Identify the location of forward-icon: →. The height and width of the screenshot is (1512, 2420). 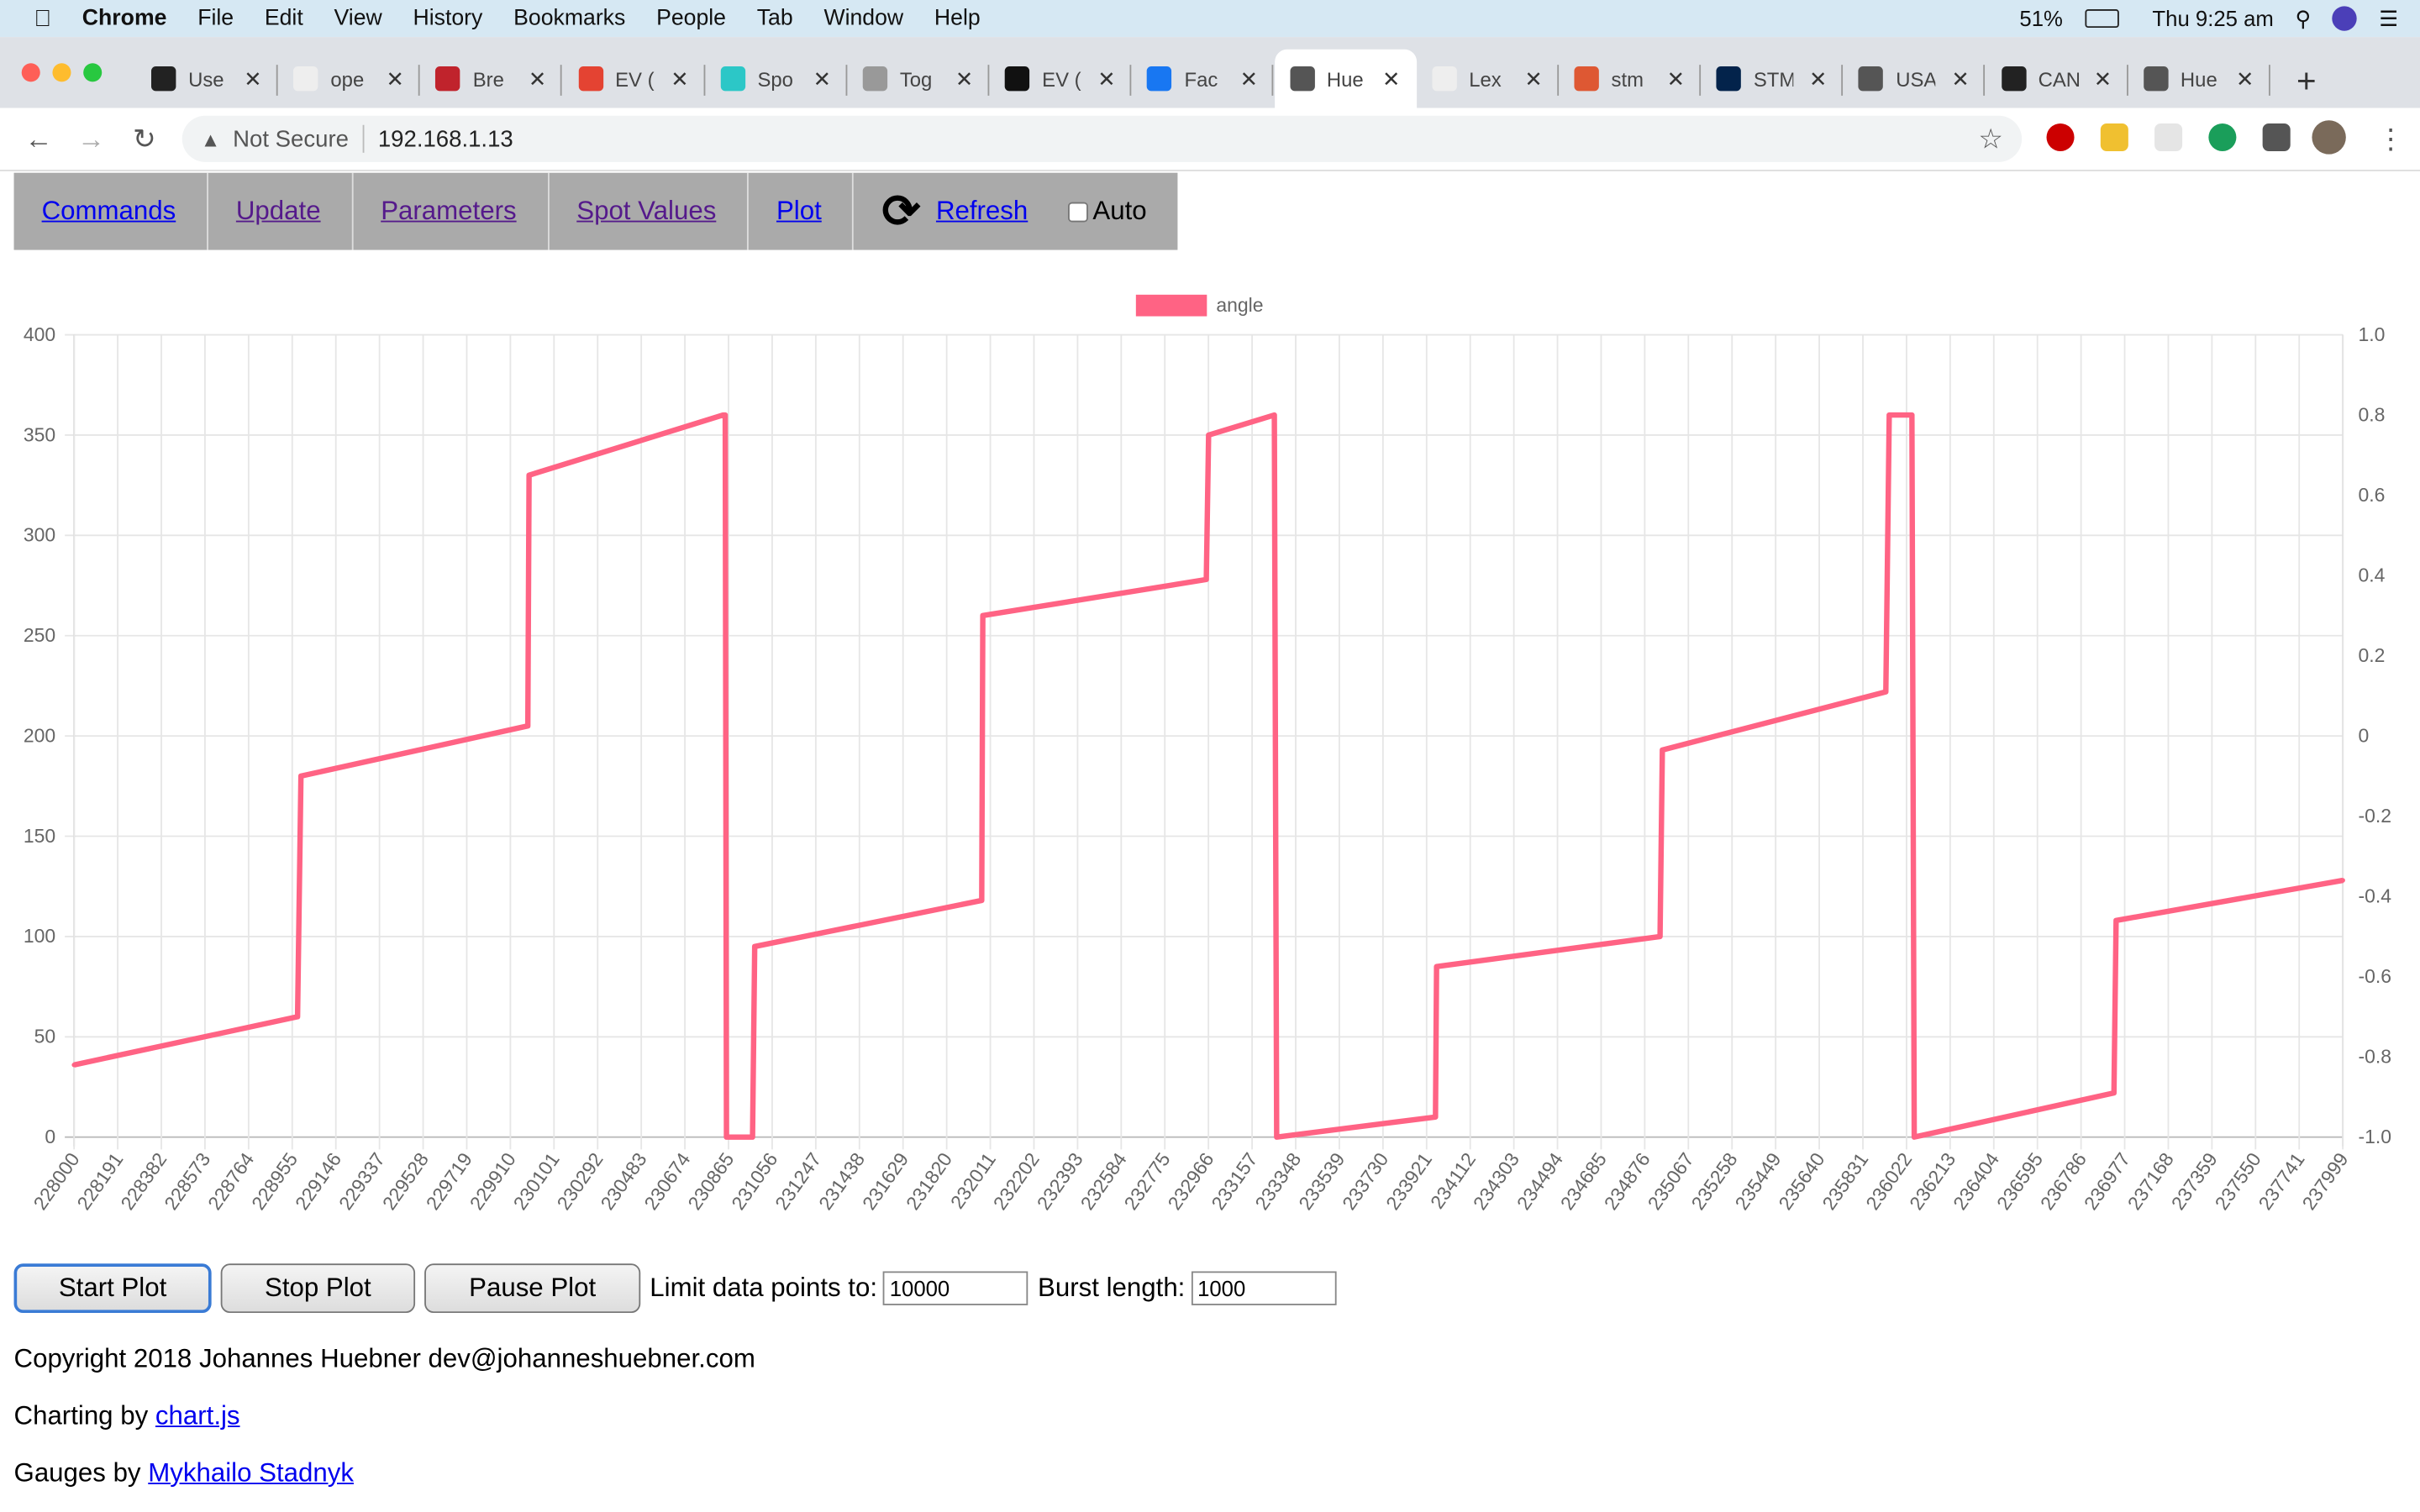
(90, 139).